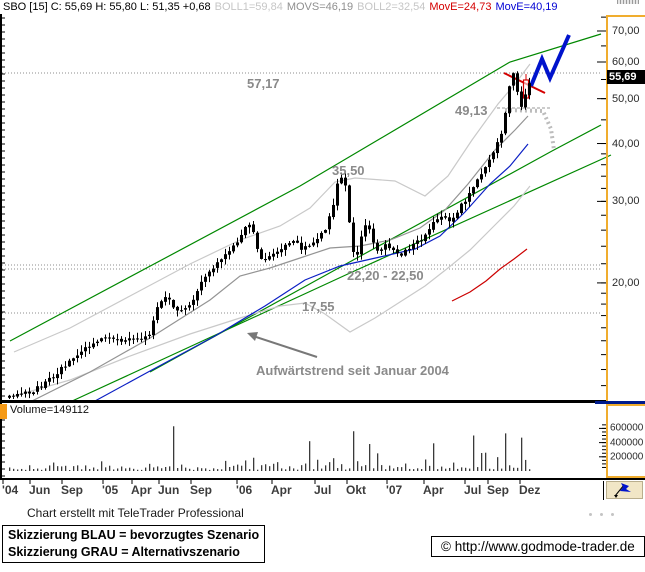 This screenshot has width=645, height=572. Describe the element at coordinates (625, 16) in the screenshot. I see `price-axis-accent-top` at that location.